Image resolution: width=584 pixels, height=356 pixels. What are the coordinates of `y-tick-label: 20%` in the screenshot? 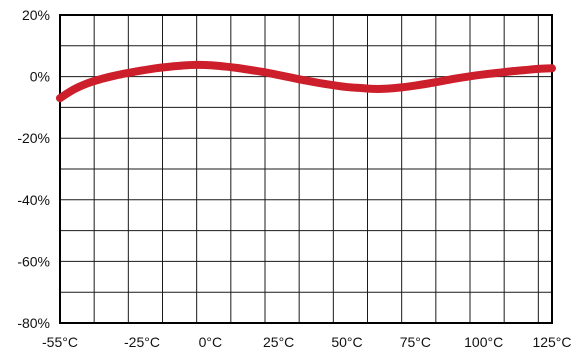 It's located at (36, 15).